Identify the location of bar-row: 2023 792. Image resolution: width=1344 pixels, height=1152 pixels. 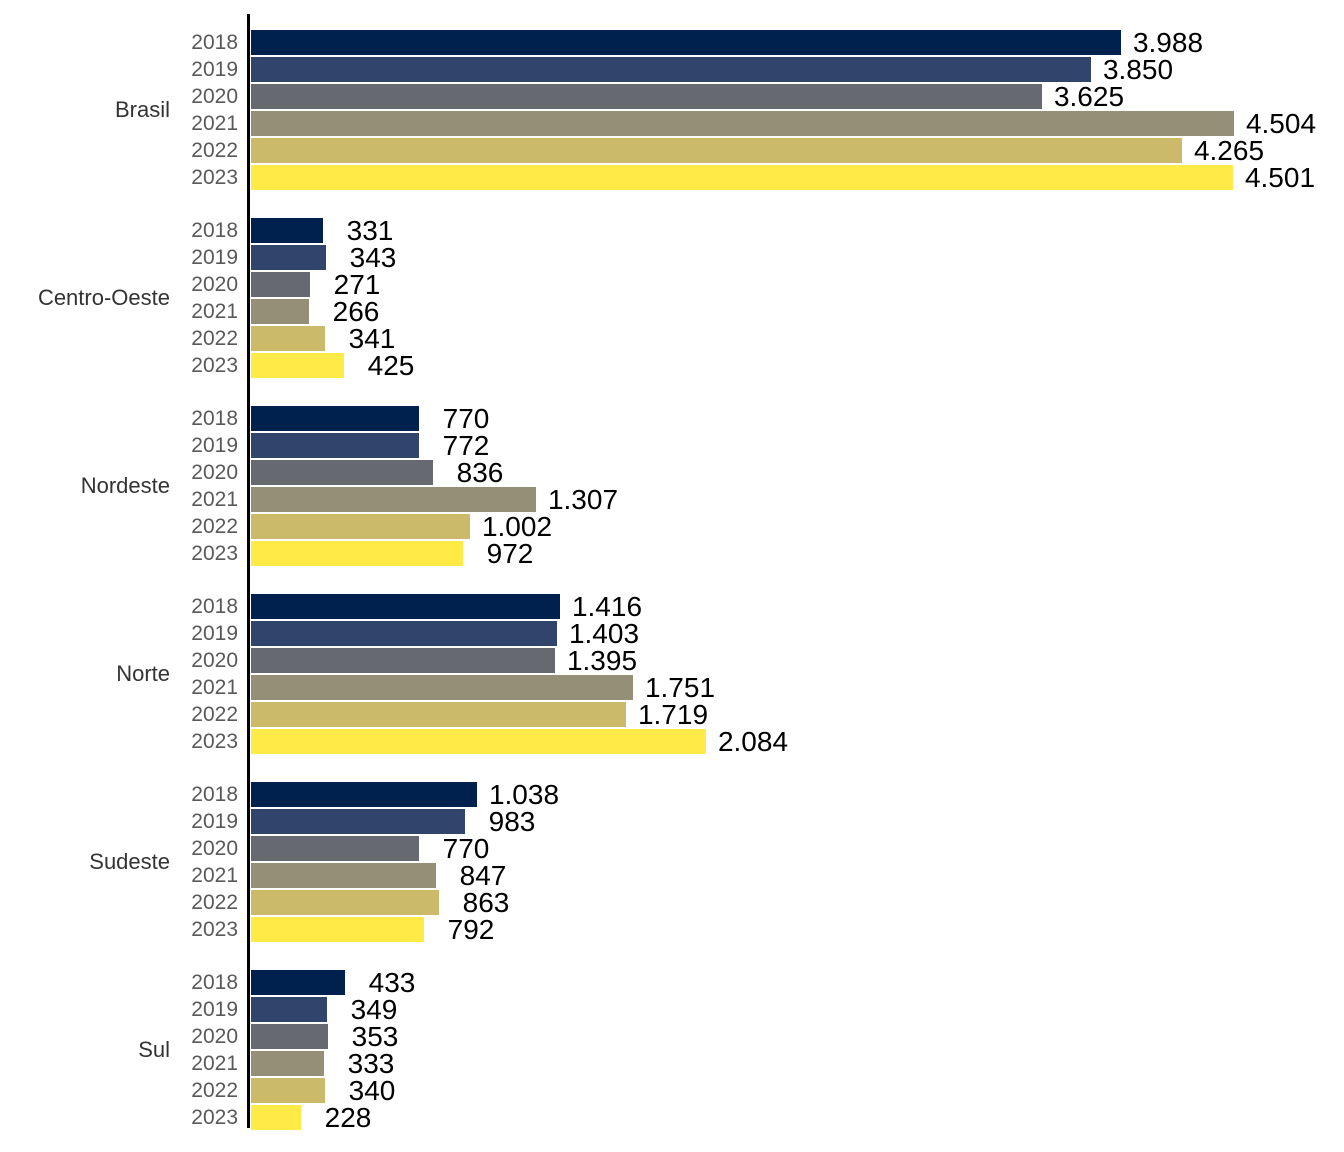
(332, 929).